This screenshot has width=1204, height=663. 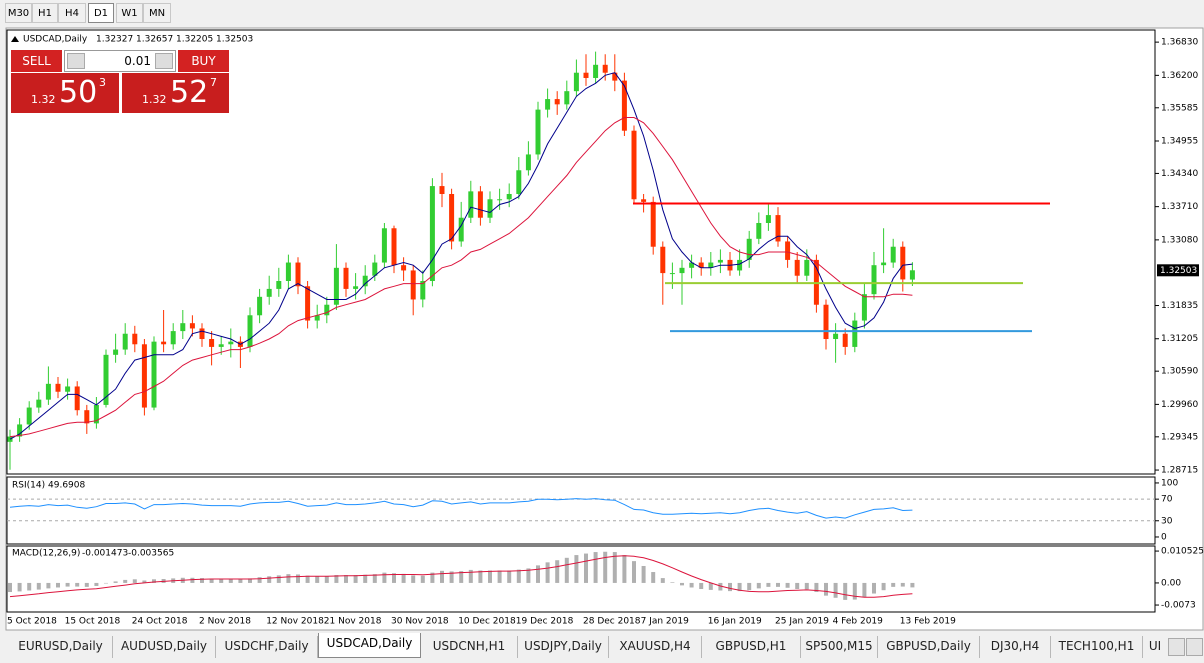 I want to click on macd-title: MACD(12,26,9), so click(x=46, y=554).